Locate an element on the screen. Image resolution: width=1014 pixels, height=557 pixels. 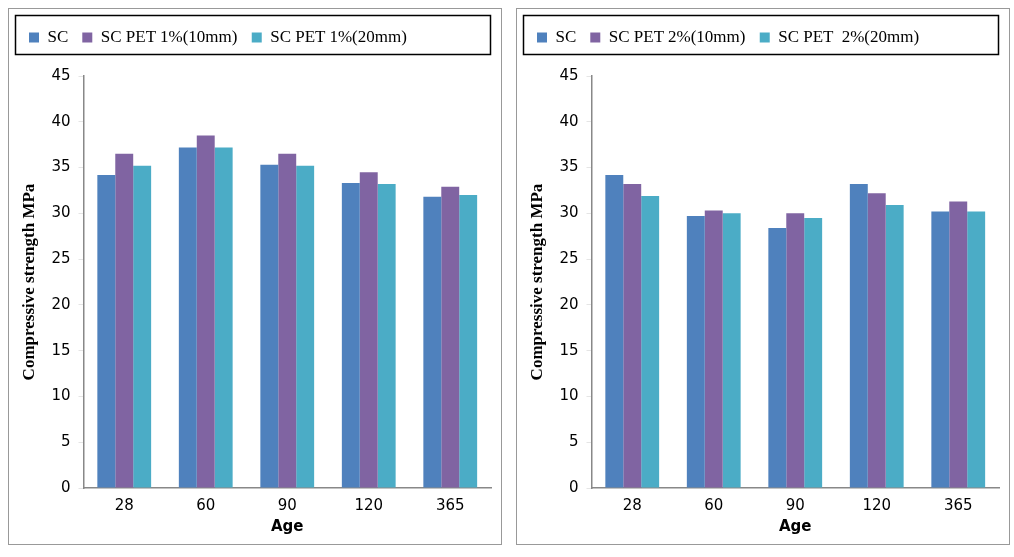
legend-label: SC PET 1%(10mm) is located at coordinates (169, 36).